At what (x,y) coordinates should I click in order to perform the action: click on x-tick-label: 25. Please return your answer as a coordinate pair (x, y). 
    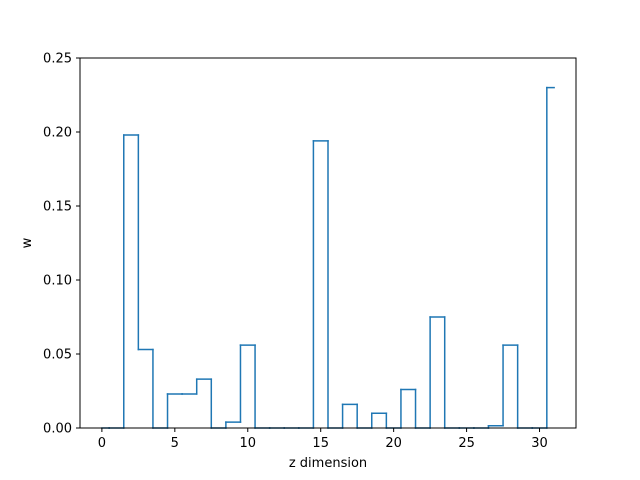
    Looking at the image, I should click on (466, 443).